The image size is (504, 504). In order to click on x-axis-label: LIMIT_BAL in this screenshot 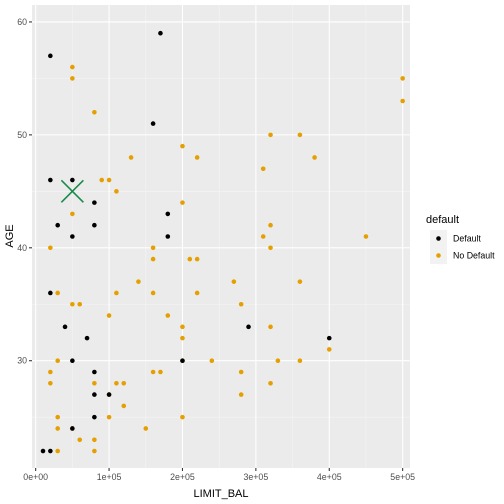, I will do `click(220, 494)`.